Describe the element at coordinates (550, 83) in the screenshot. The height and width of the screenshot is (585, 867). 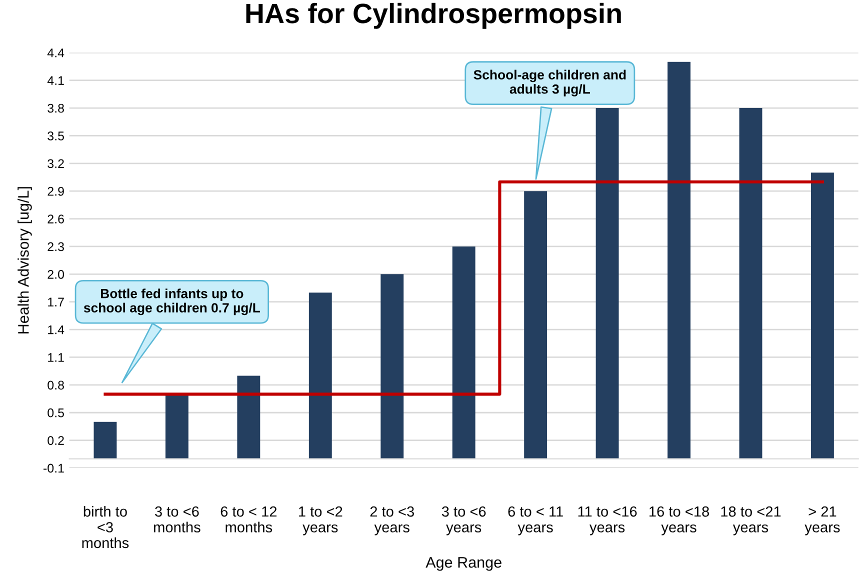
I see `annotation: School-age children and adults 3 µg/L` at that location.